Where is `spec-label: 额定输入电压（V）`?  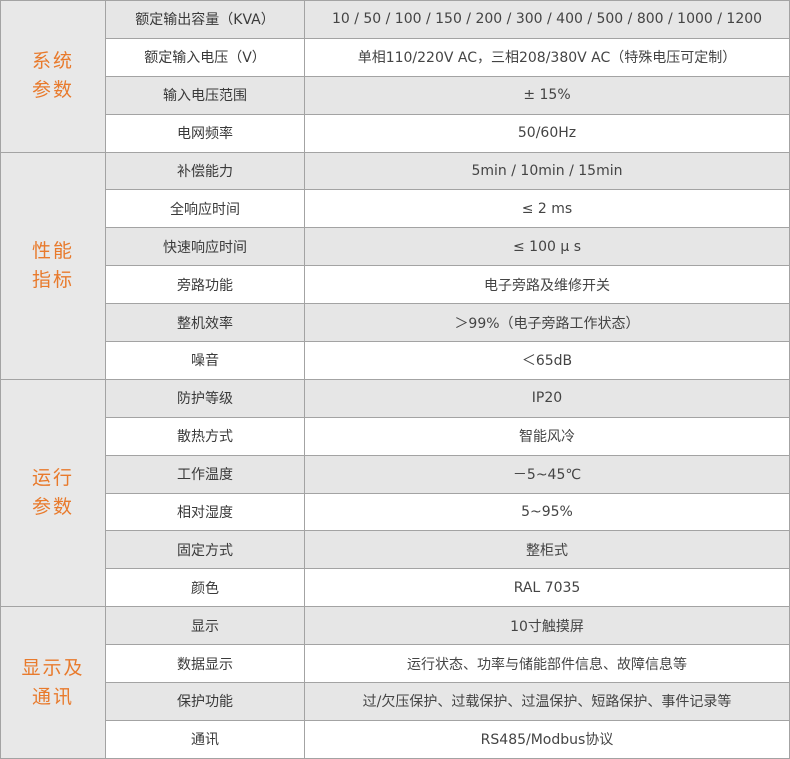
spec-label: 额定输入电压（V） is located at coordinates (205, 57).